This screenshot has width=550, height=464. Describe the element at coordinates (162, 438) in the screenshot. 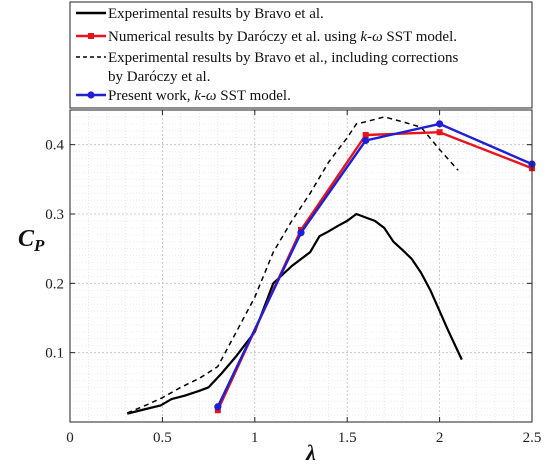

I see `x-tick-label: 0.5` at that location.